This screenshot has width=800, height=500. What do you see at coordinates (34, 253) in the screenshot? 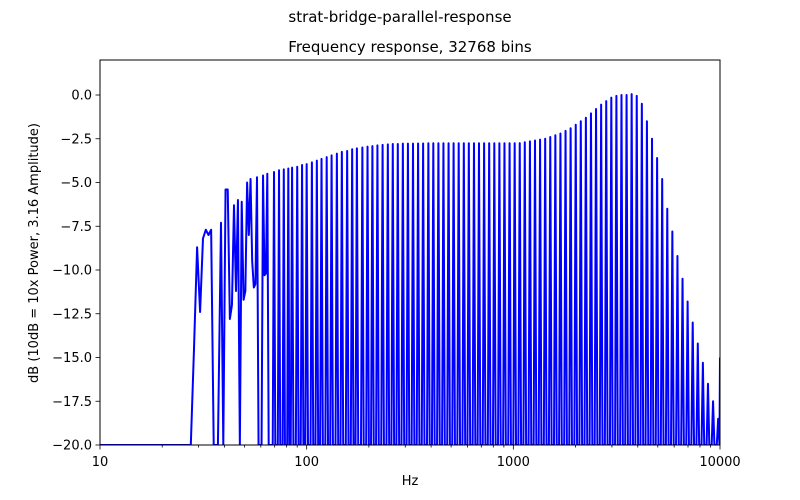
I see `y-axis-label: dB (10dB = 10x Power, 3.16 Amplitude)` at bounding box center [34, 253].